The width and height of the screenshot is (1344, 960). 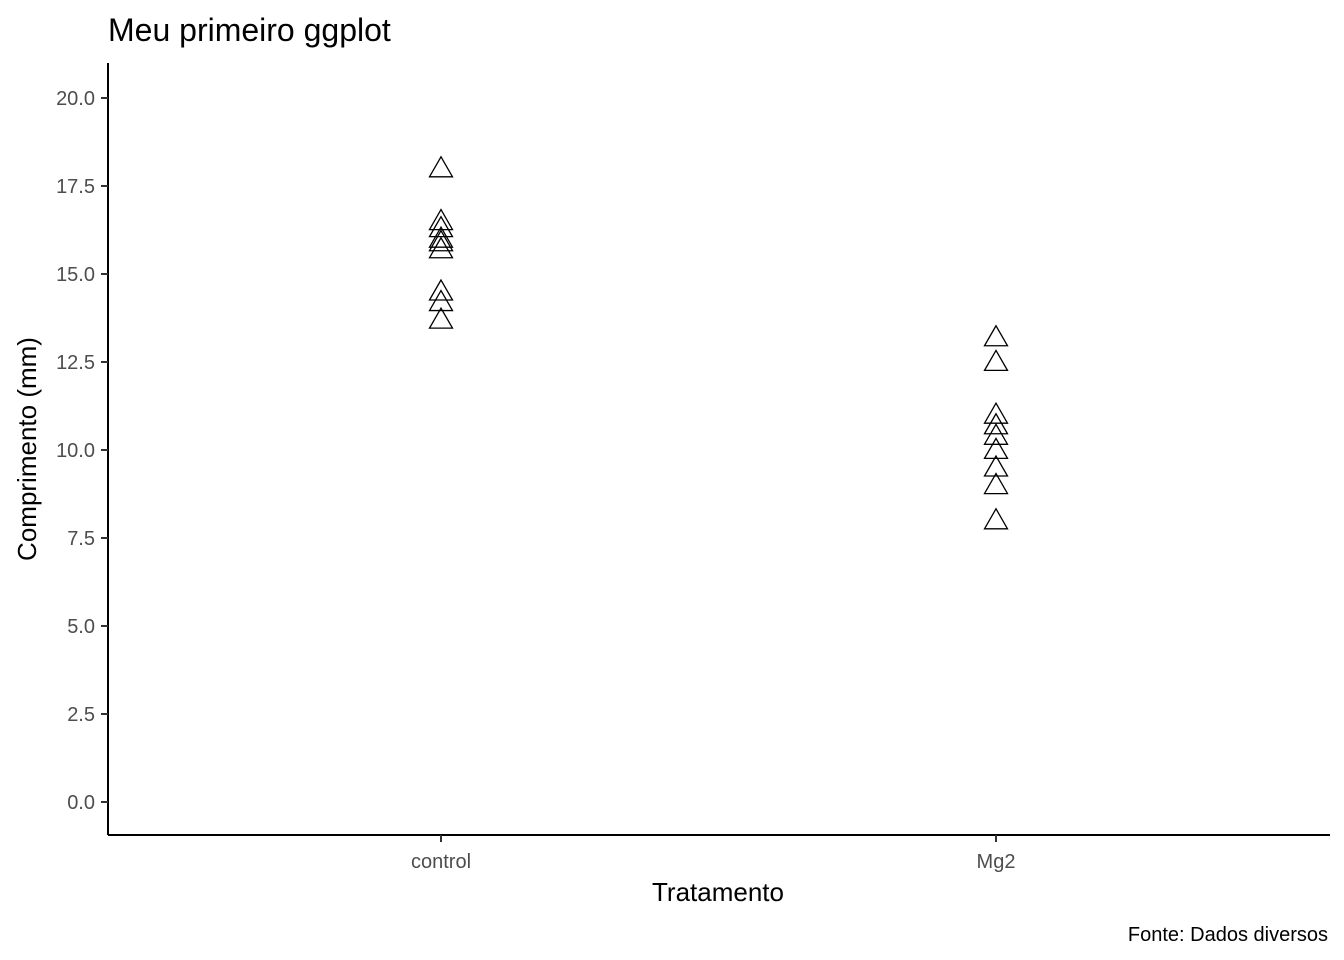 What do you see at coordinates (81, 803) in the screenshot?
I see `y-tick-label: 0.0` at bounding box center [81, 803].